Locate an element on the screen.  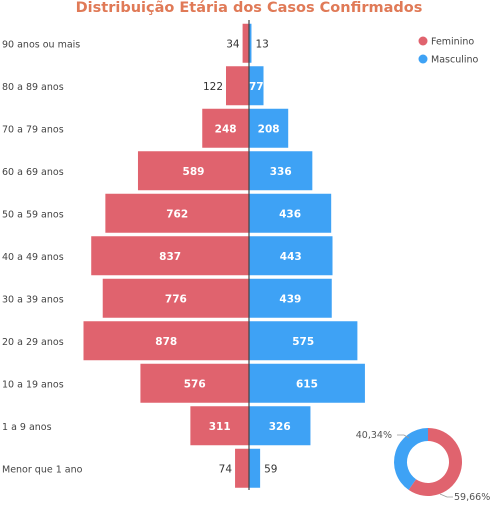
category-label: 60 a 69 anos is located at coordinates (33, 172).